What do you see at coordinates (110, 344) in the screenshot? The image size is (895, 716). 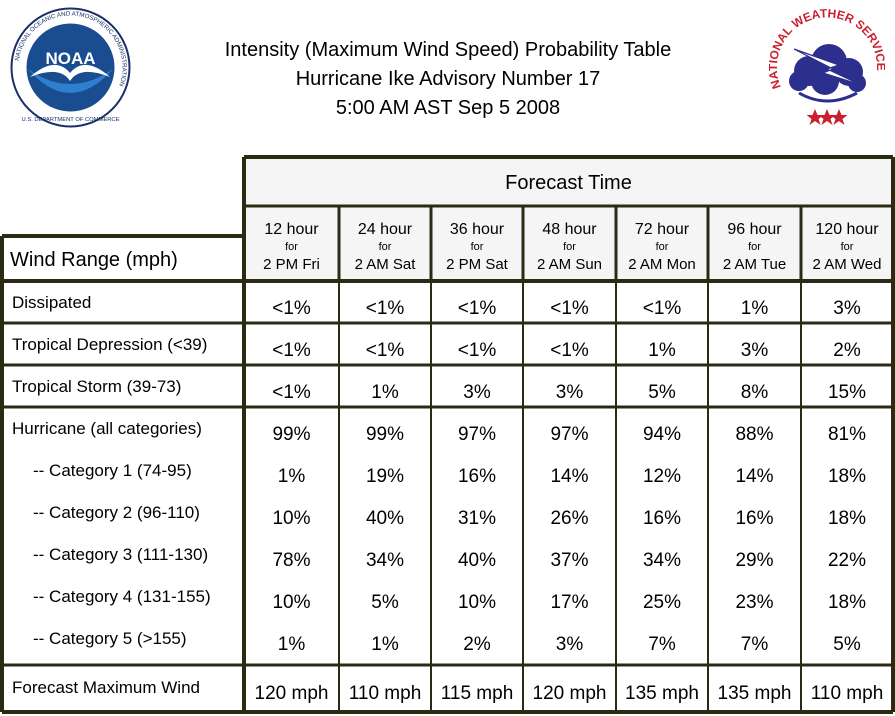 I see `row-label: Tropical Depression (<39)` at bounding box center [110, 344].